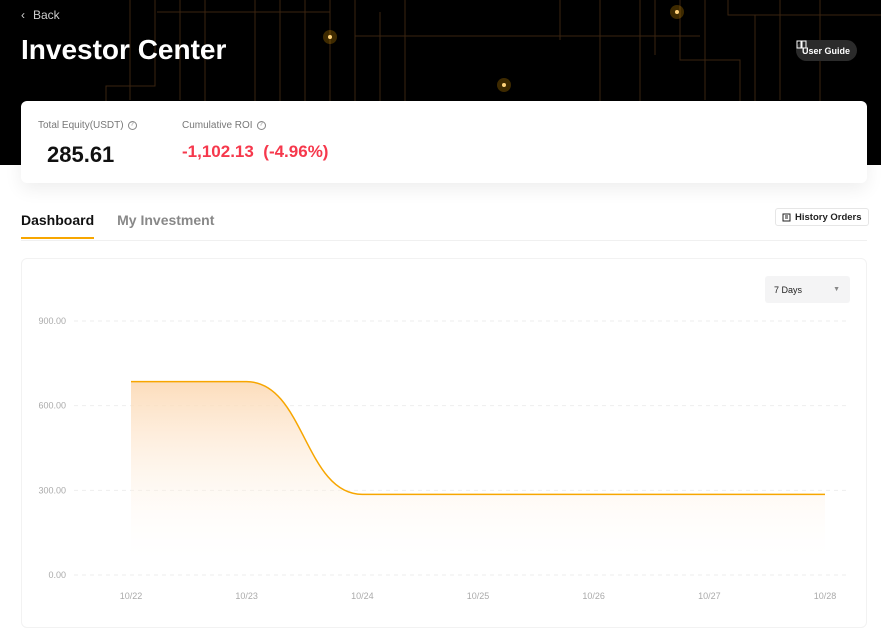 The height and width of the screenshot is (628, 881). What do you see at coordinates (593, 596) in the screenshot?
I see `x-tick-label: 10/26` at bounding box center [593, 596].